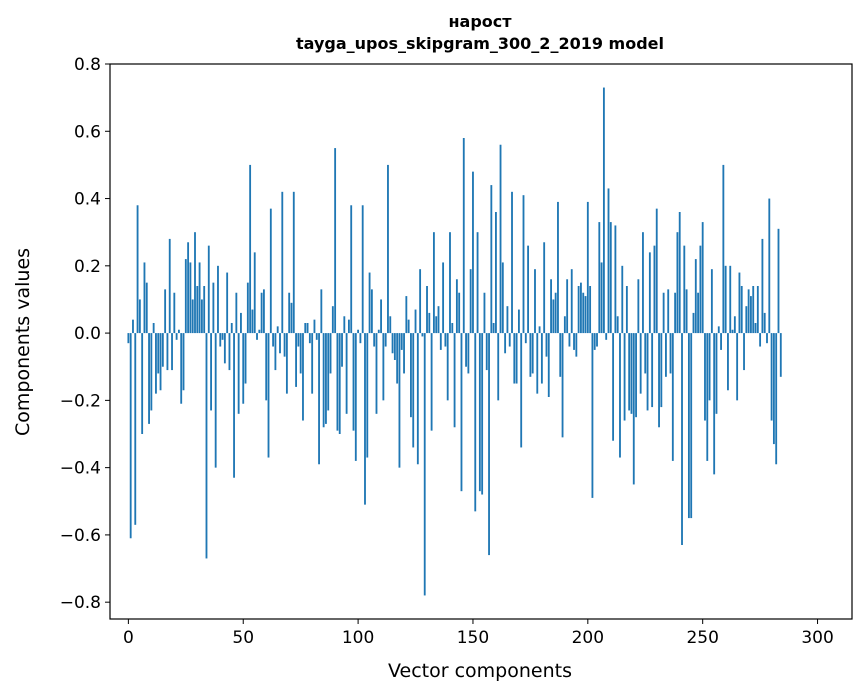 This screenshot has width=867, height=696. I want to click on x-axis: 0 50 100 150 200 250 300, so click(478, 633).